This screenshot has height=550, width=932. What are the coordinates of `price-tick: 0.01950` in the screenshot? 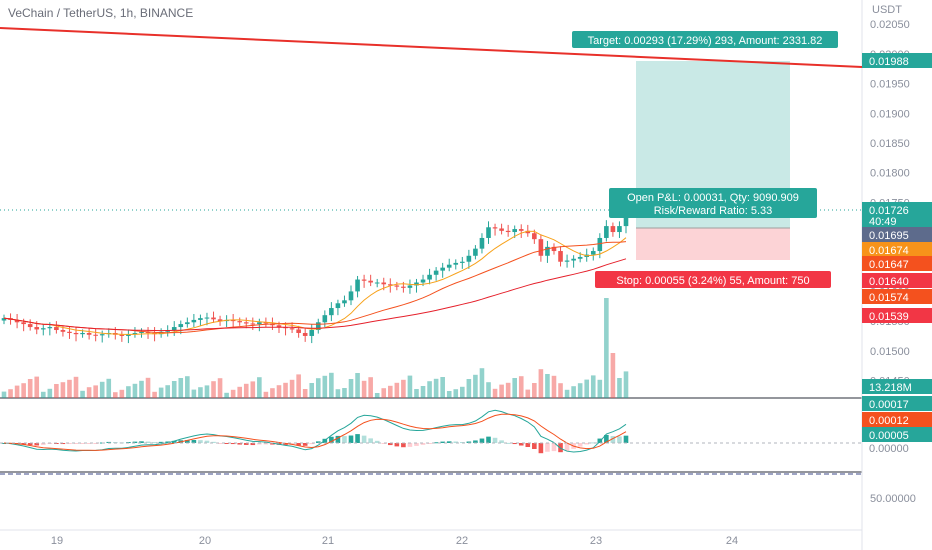 It's located at (890, 85).